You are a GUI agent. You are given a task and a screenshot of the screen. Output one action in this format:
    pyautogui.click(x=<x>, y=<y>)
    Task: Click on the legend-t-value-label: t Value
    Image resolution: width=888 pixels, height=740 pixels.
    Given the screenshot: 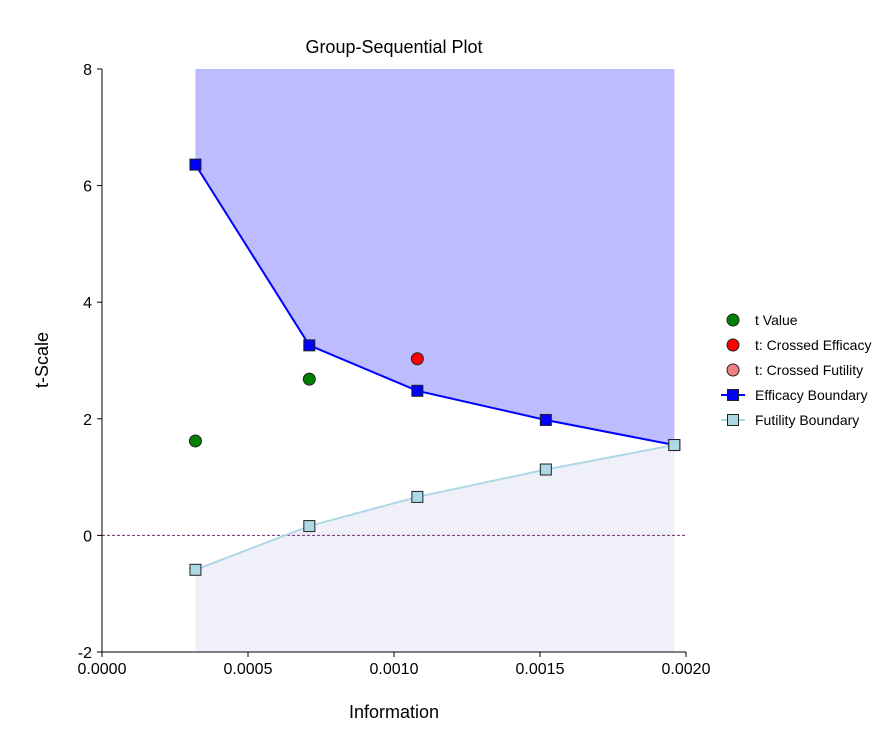 What is the action you would take?
    pyautogui.click(x=776, y=320)
    